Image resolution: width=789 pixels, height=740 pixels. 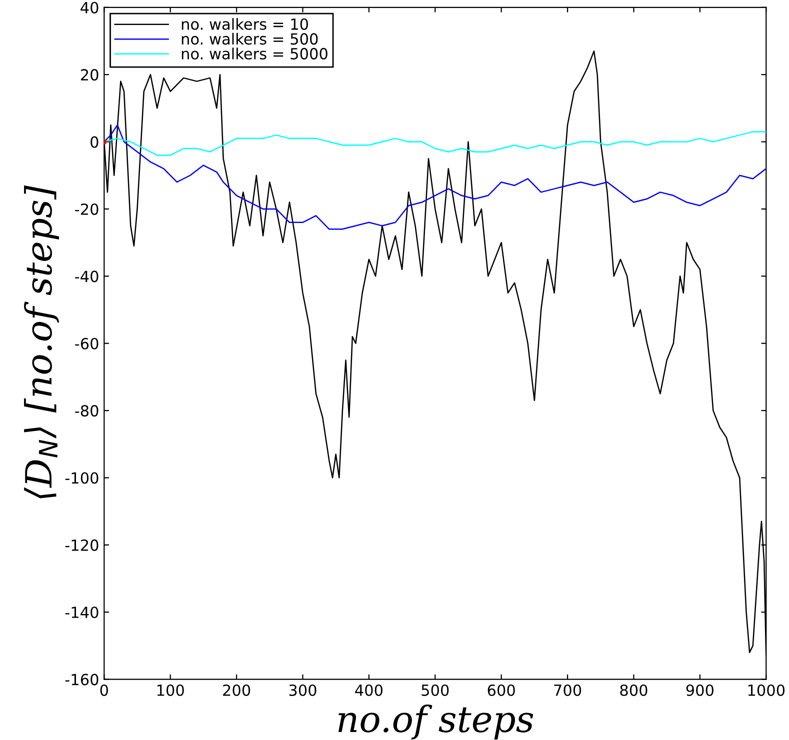 I want to click on y-tick-label: -40, so click(x=86, y=276).